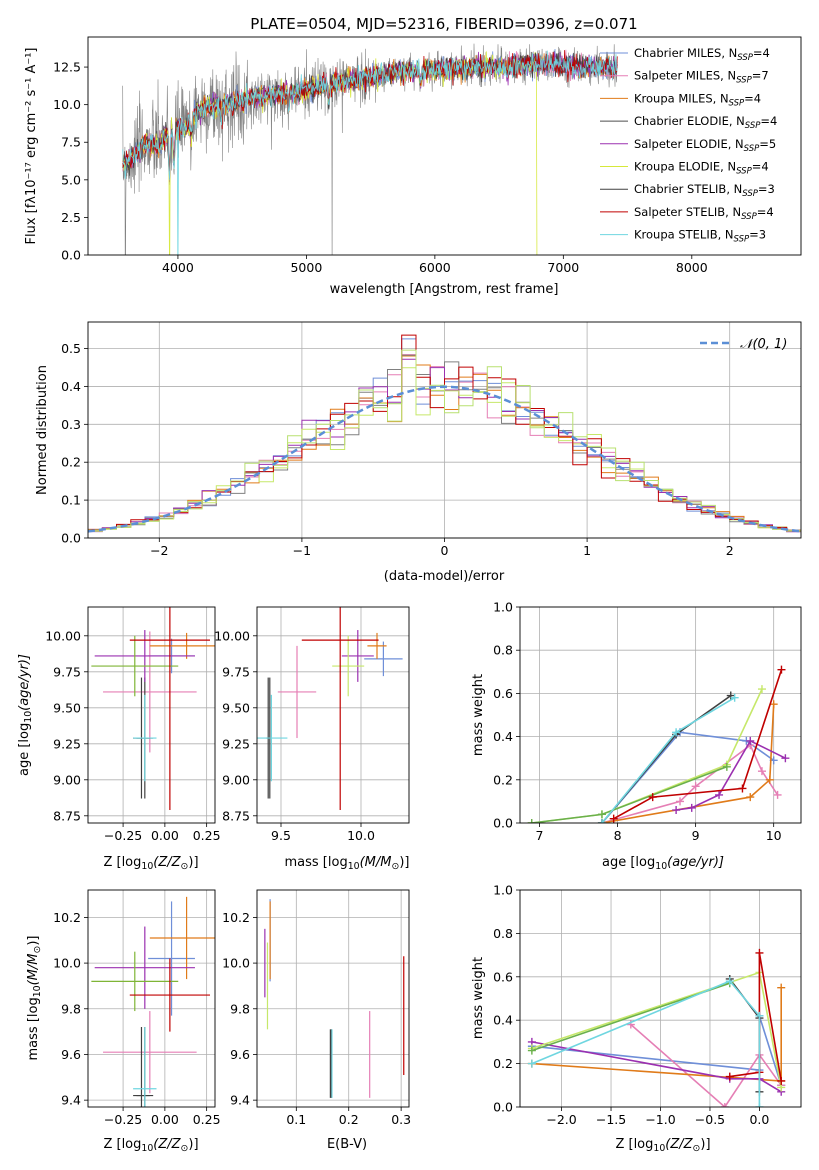 The image size is (819, 1170). Describe the element at coordinates (185, 1148) in the screenshot. I see `mass-z-xlabel-part: ⊙` at that location.